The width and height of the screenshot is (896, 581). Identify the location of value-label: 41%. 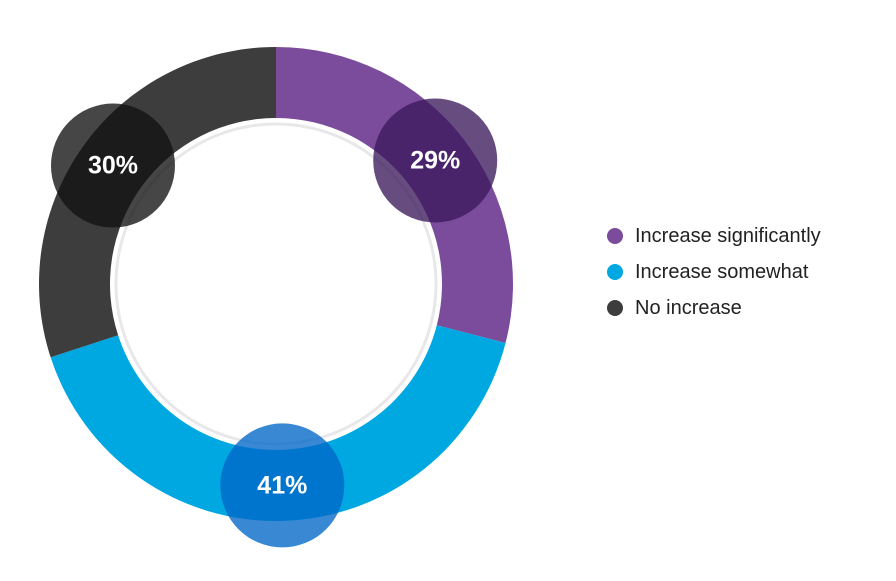
(282, 485).